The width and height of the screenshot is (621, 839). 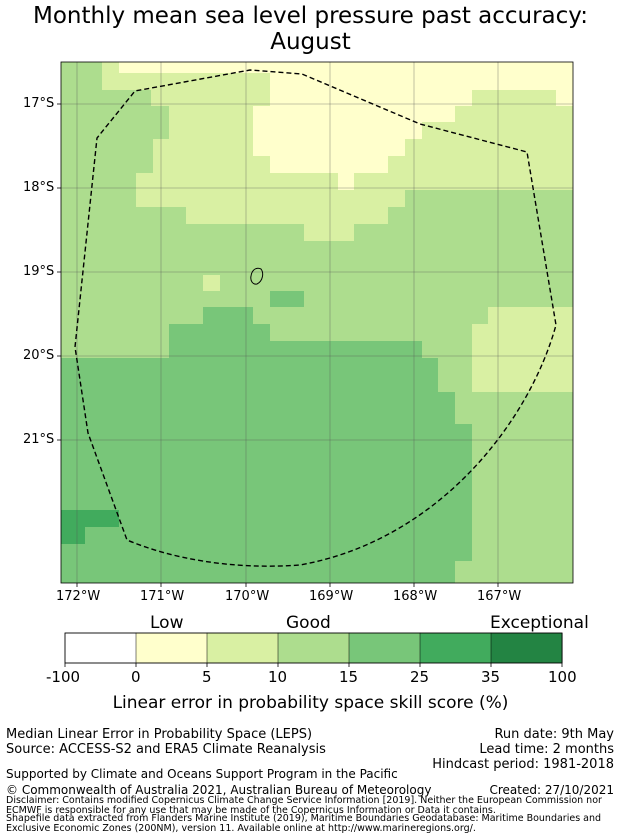 I want to click on legend-category-low: Low, so click(x=167, y=623).